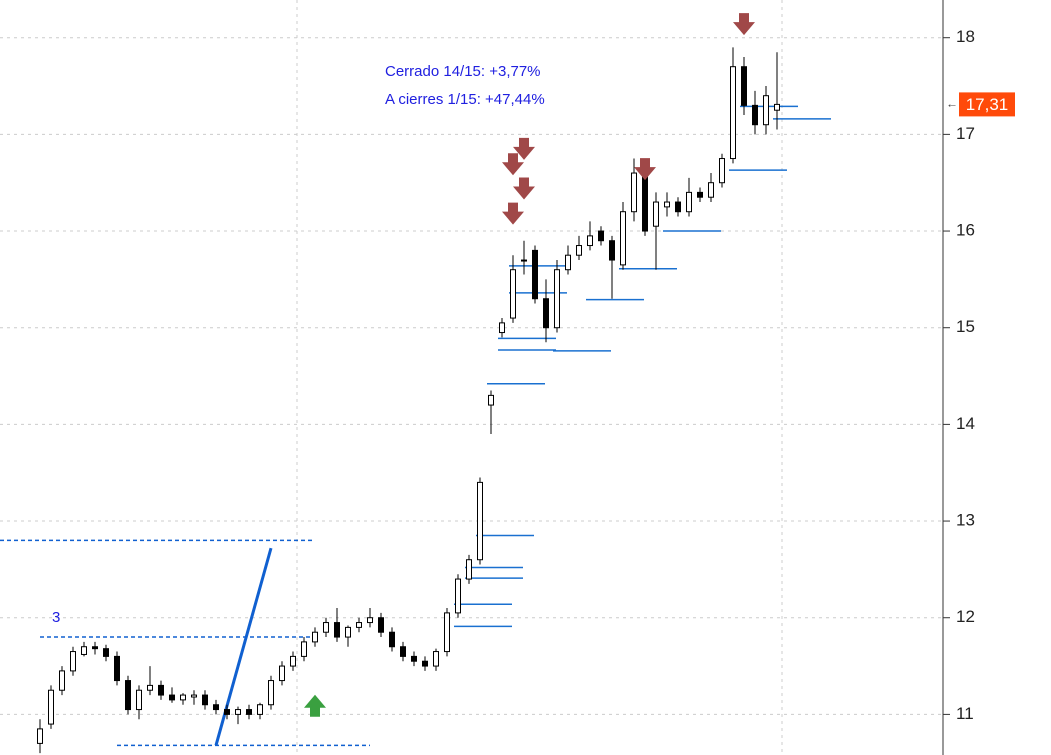  What do you see at coordinates (243, 646) in the screenshot?
I see `trend-line` at bounding box center [243, 646].